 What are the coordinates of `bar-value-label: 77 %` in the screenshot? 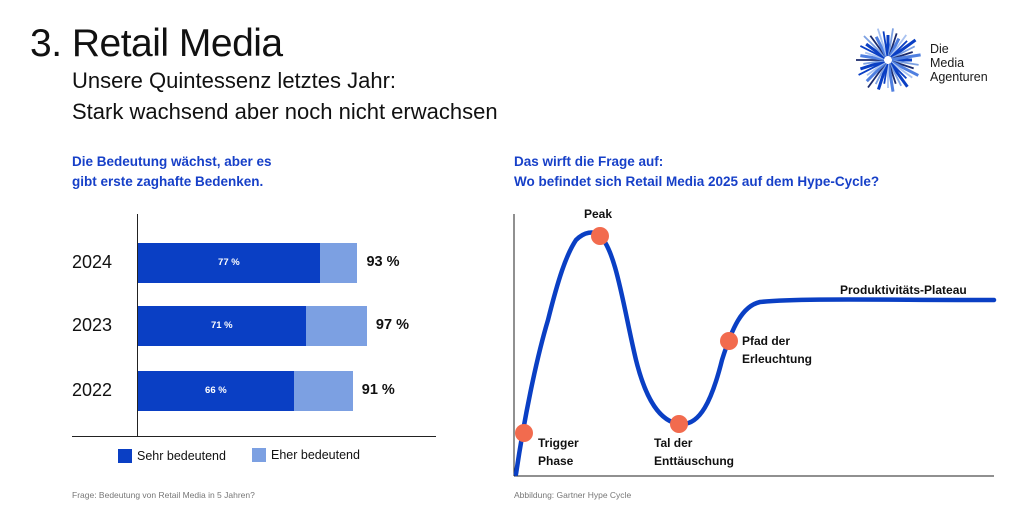 It's located at (229, 262).